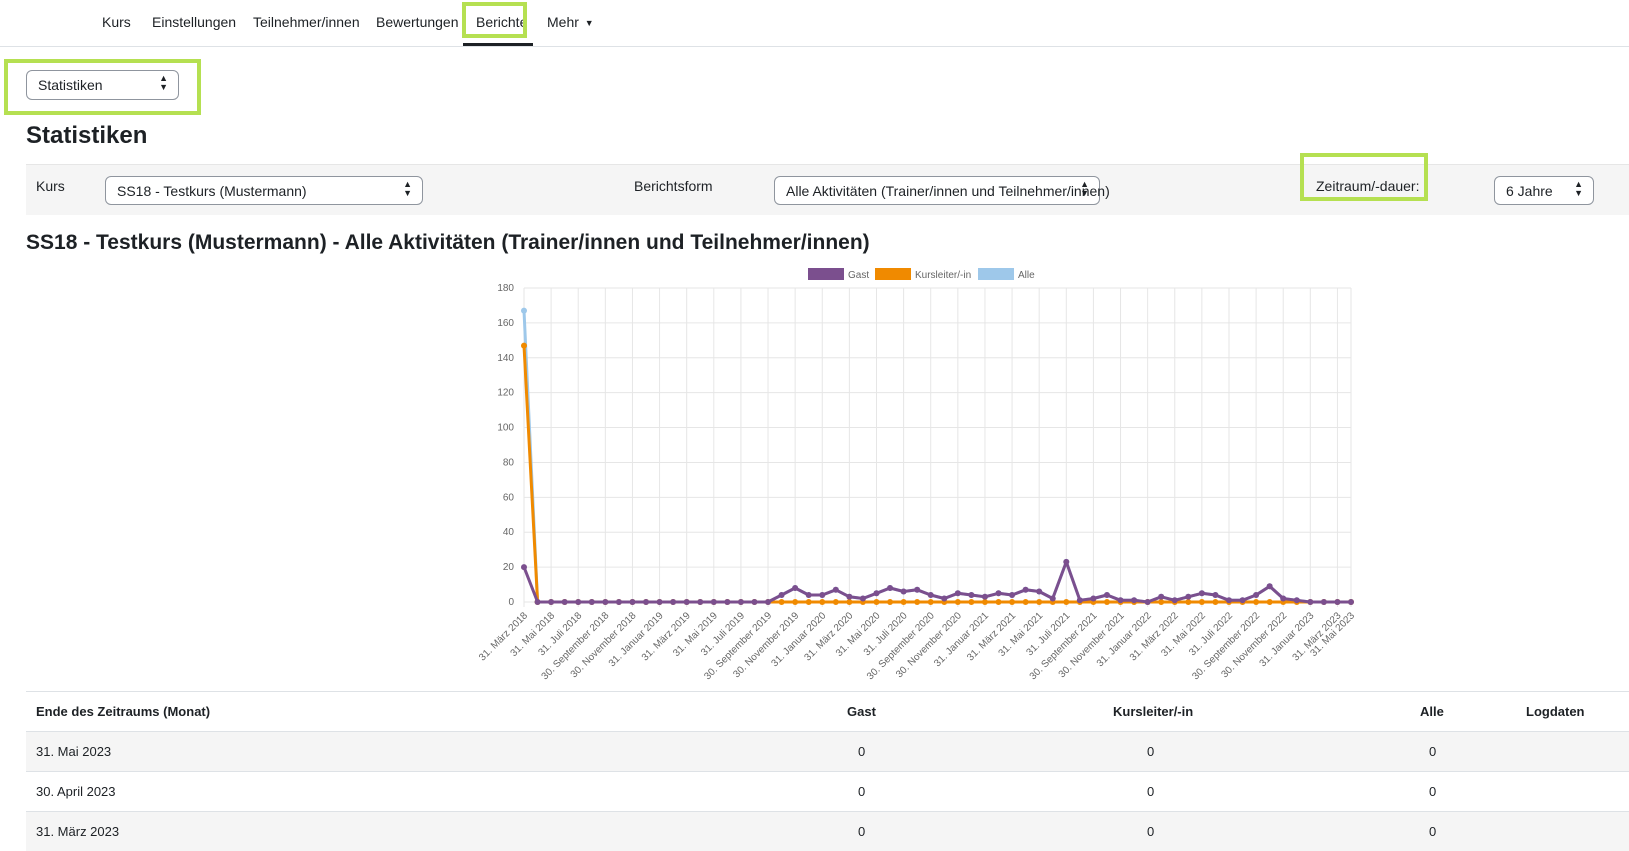 This screenshot has width=1629, height=851. I want to click on table-row: 30. April 2023 0 0 0, so click(827, 791).